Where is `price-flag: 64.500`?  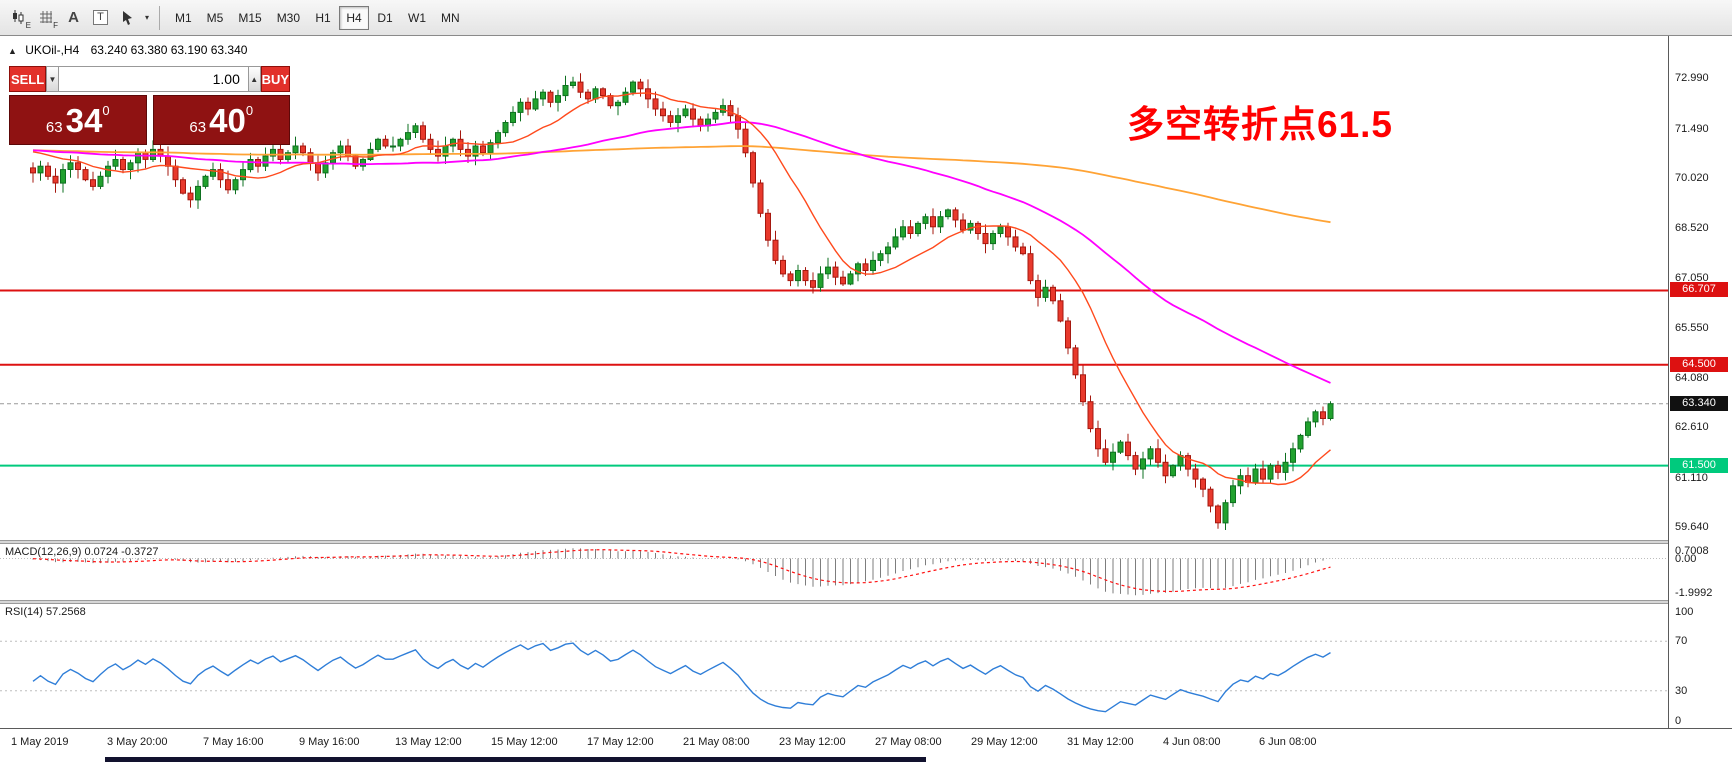
price-flag: 64.500 is located at coordinates (1699, 364).